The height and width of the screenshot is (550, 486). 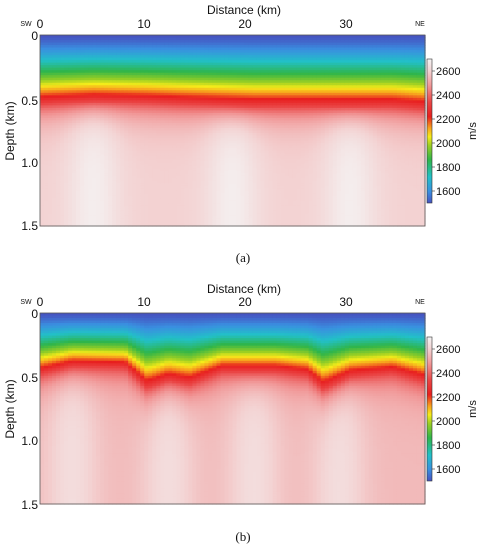 What do you see at coordinates (346, 24) in the screenshot?
I see `x-tick-label: 30` at bounding box center [346, 24].